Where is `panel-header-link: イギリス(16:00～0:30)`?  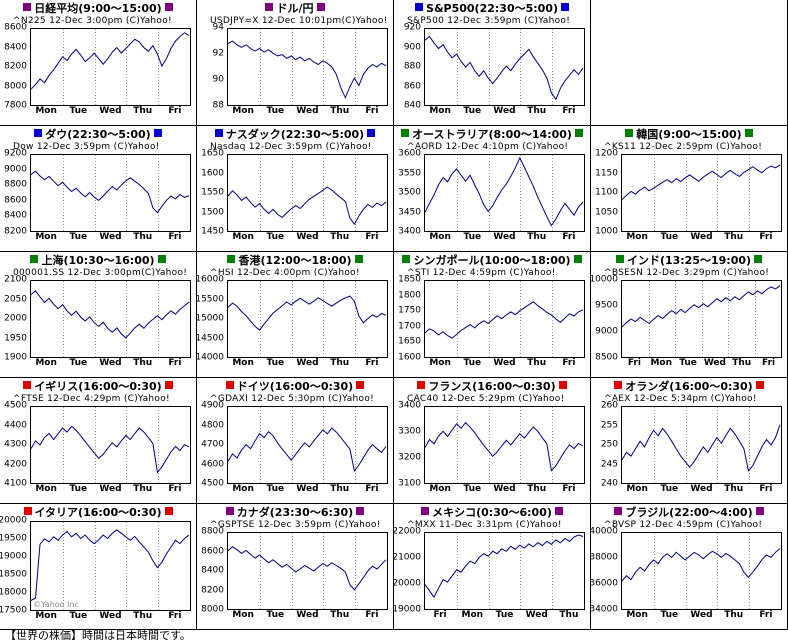
panel-header-link: イギリス(16:00～0:30) is located at coordinates (98, 387).